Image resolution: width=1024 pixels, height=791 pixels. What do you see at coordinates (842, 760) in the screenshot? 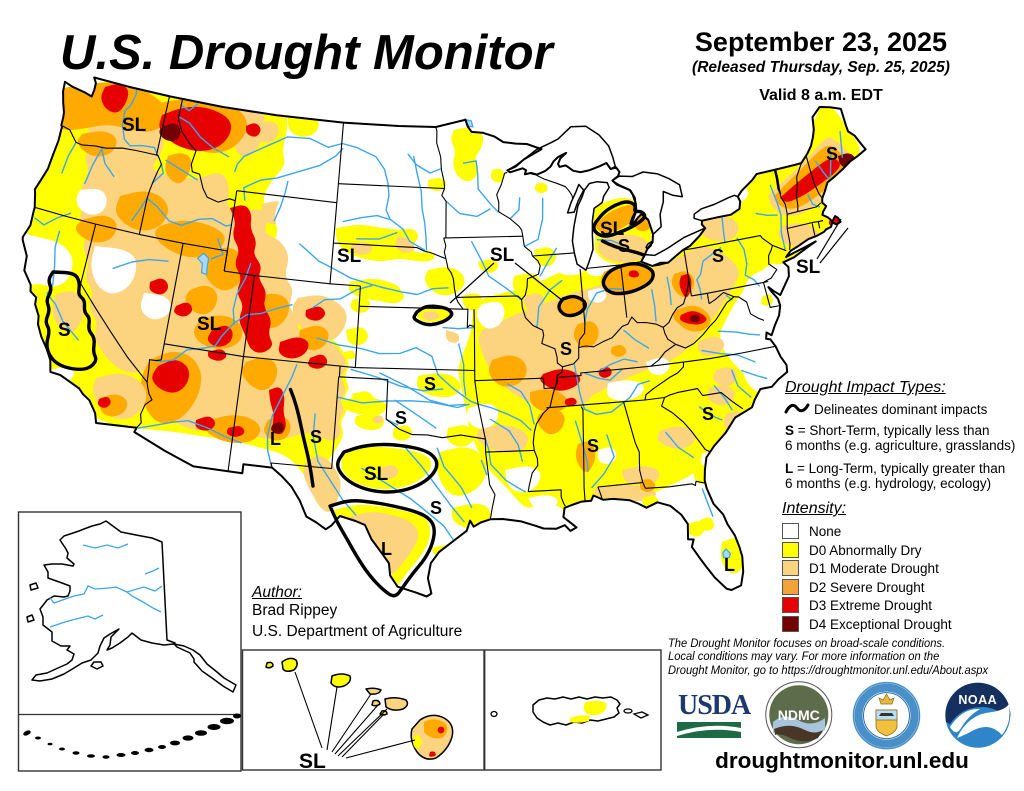
I see `svg-text: droughtmonitor.unl.edu` at bounding box center [842, 760].